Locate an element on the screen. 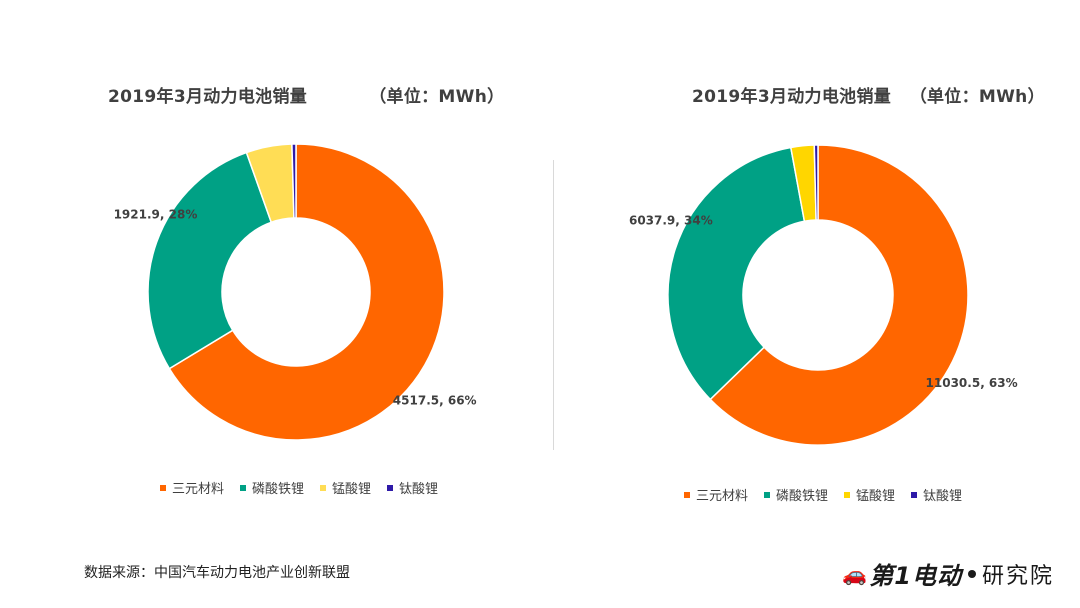 The image size is (1080, 608). data-label-right-1: 6037.9, 34% is located at coordinates (671, 221).